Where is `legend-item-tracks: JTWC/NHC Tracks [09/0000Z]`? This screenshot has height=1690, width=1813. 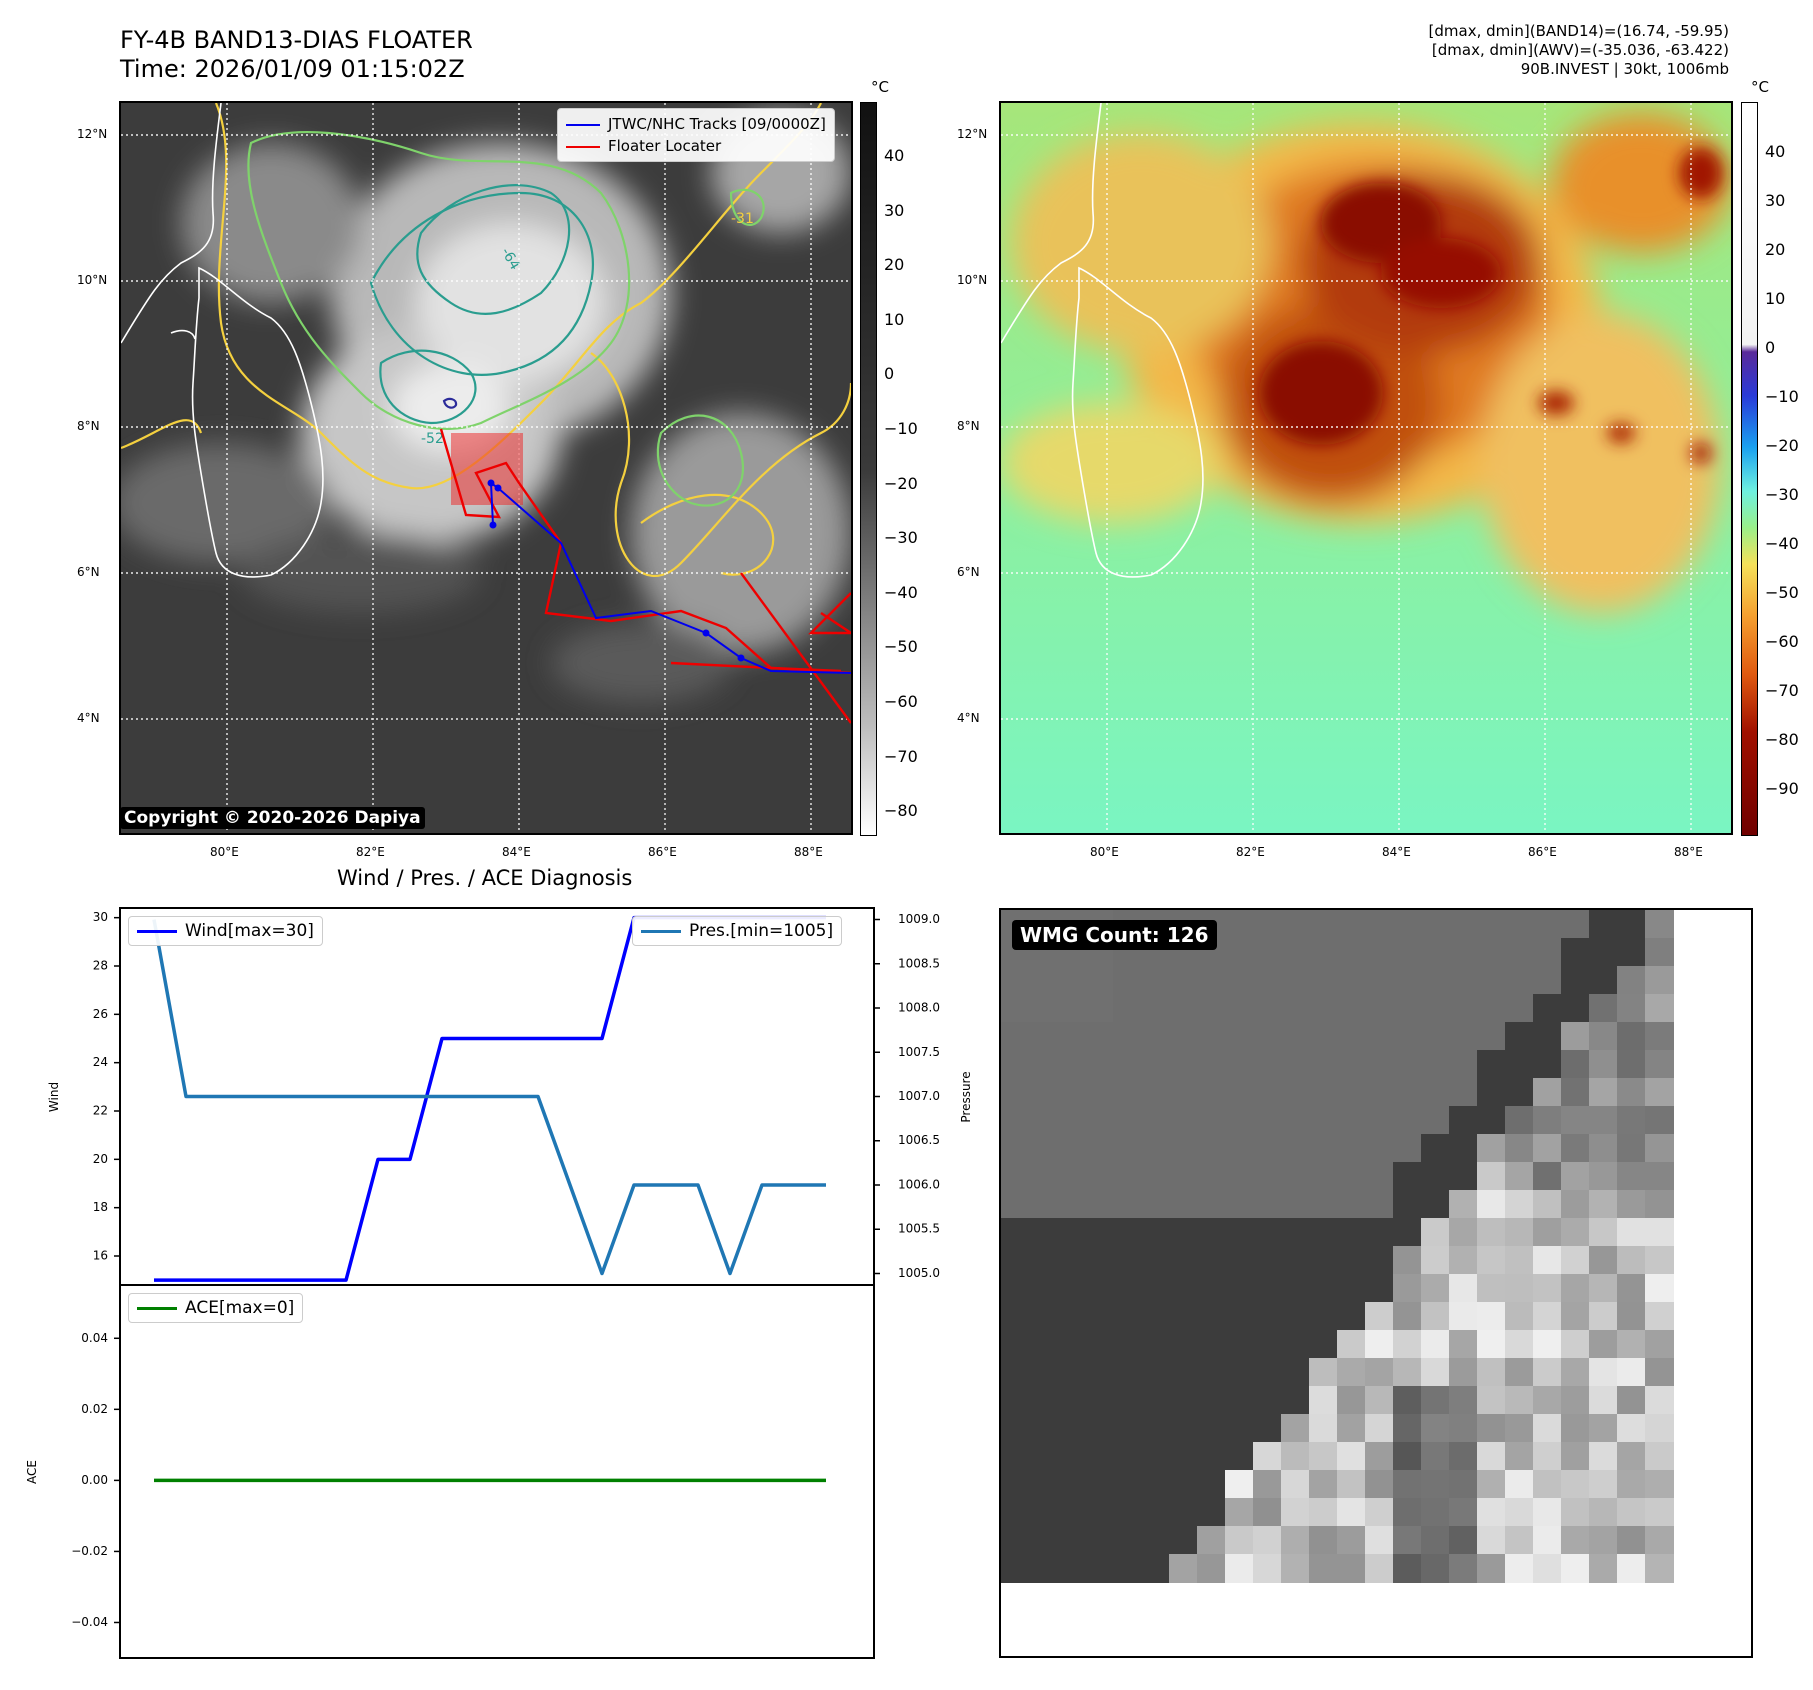 legend-item-tracks: JTWC/NHC Tracks [09/0000Z] is located at coordinates (696, 124).